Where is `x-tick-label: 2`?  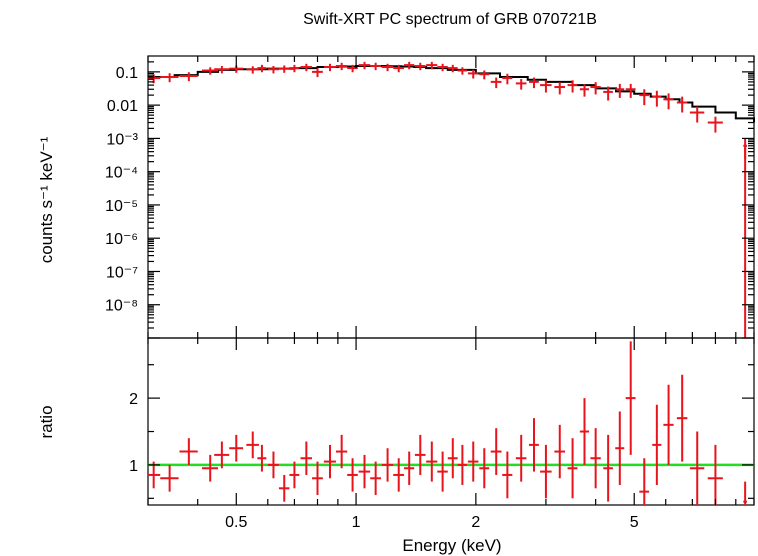 x-tick-label: 2 is located at coordinates (475, 522).